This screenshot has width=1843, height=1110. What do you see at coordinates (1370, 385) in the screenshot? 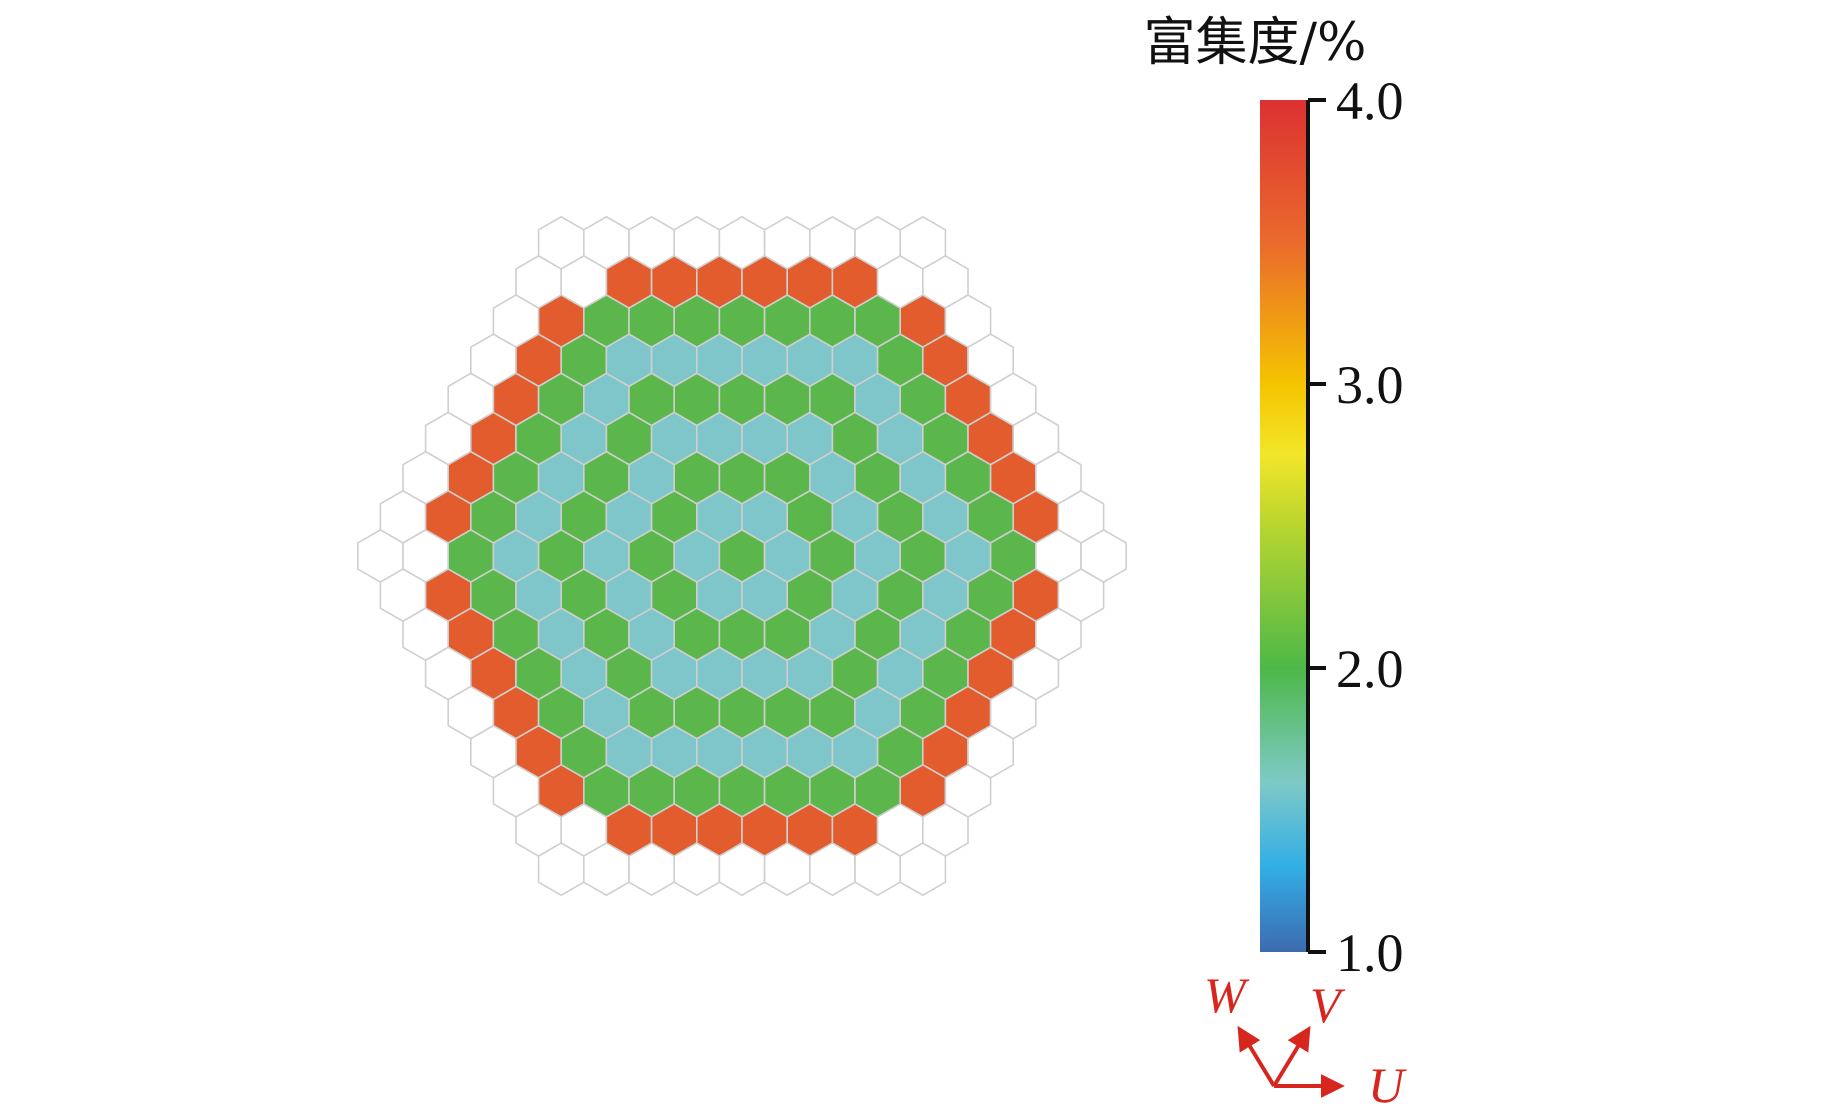
I see `colorbar-tick-label: 3.0` at bounding box center [1370, 385].